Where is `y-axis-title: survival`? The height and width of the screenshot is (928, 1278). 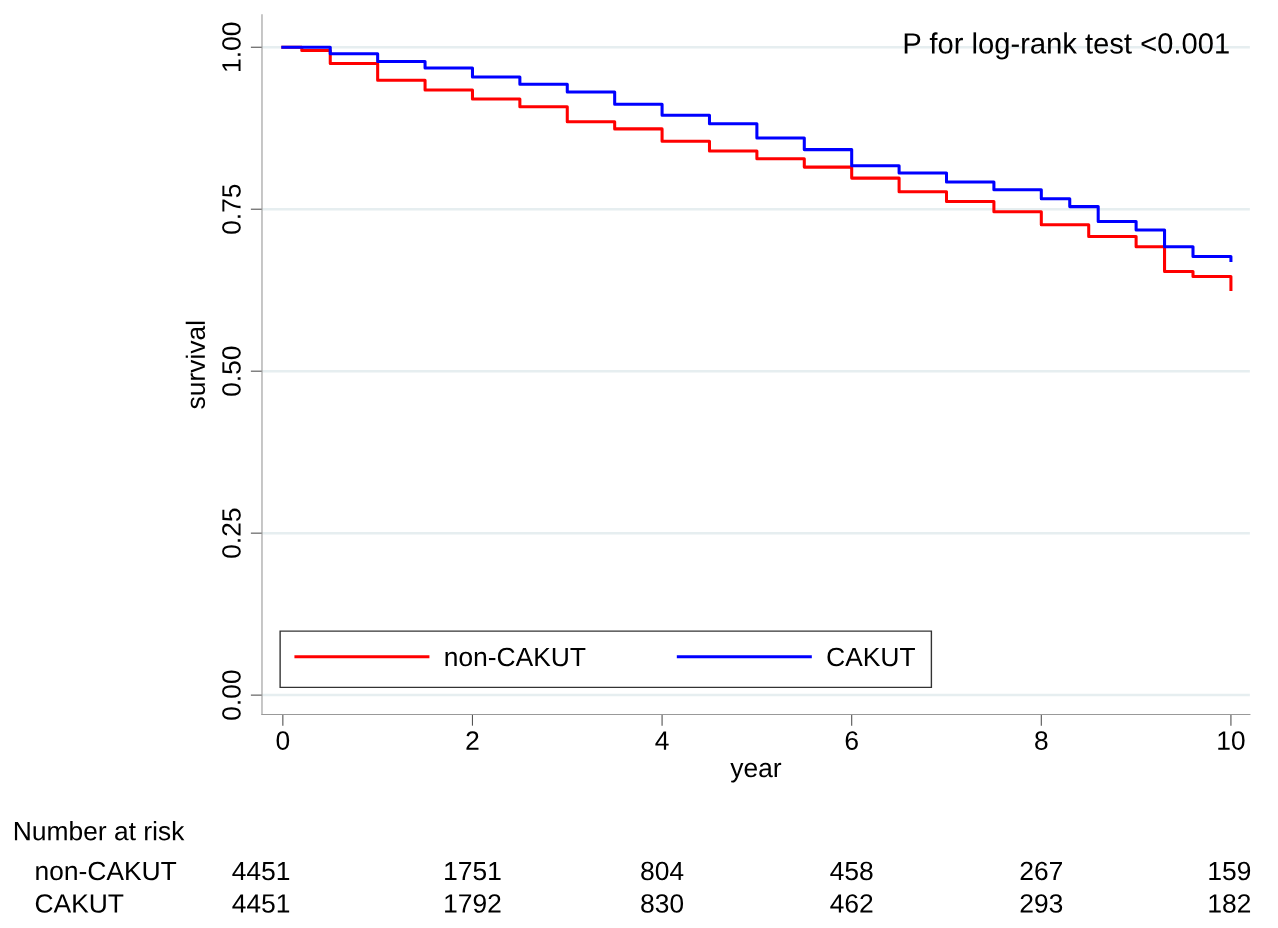 y-axis-title: survival is located at coordinates (195, 365).